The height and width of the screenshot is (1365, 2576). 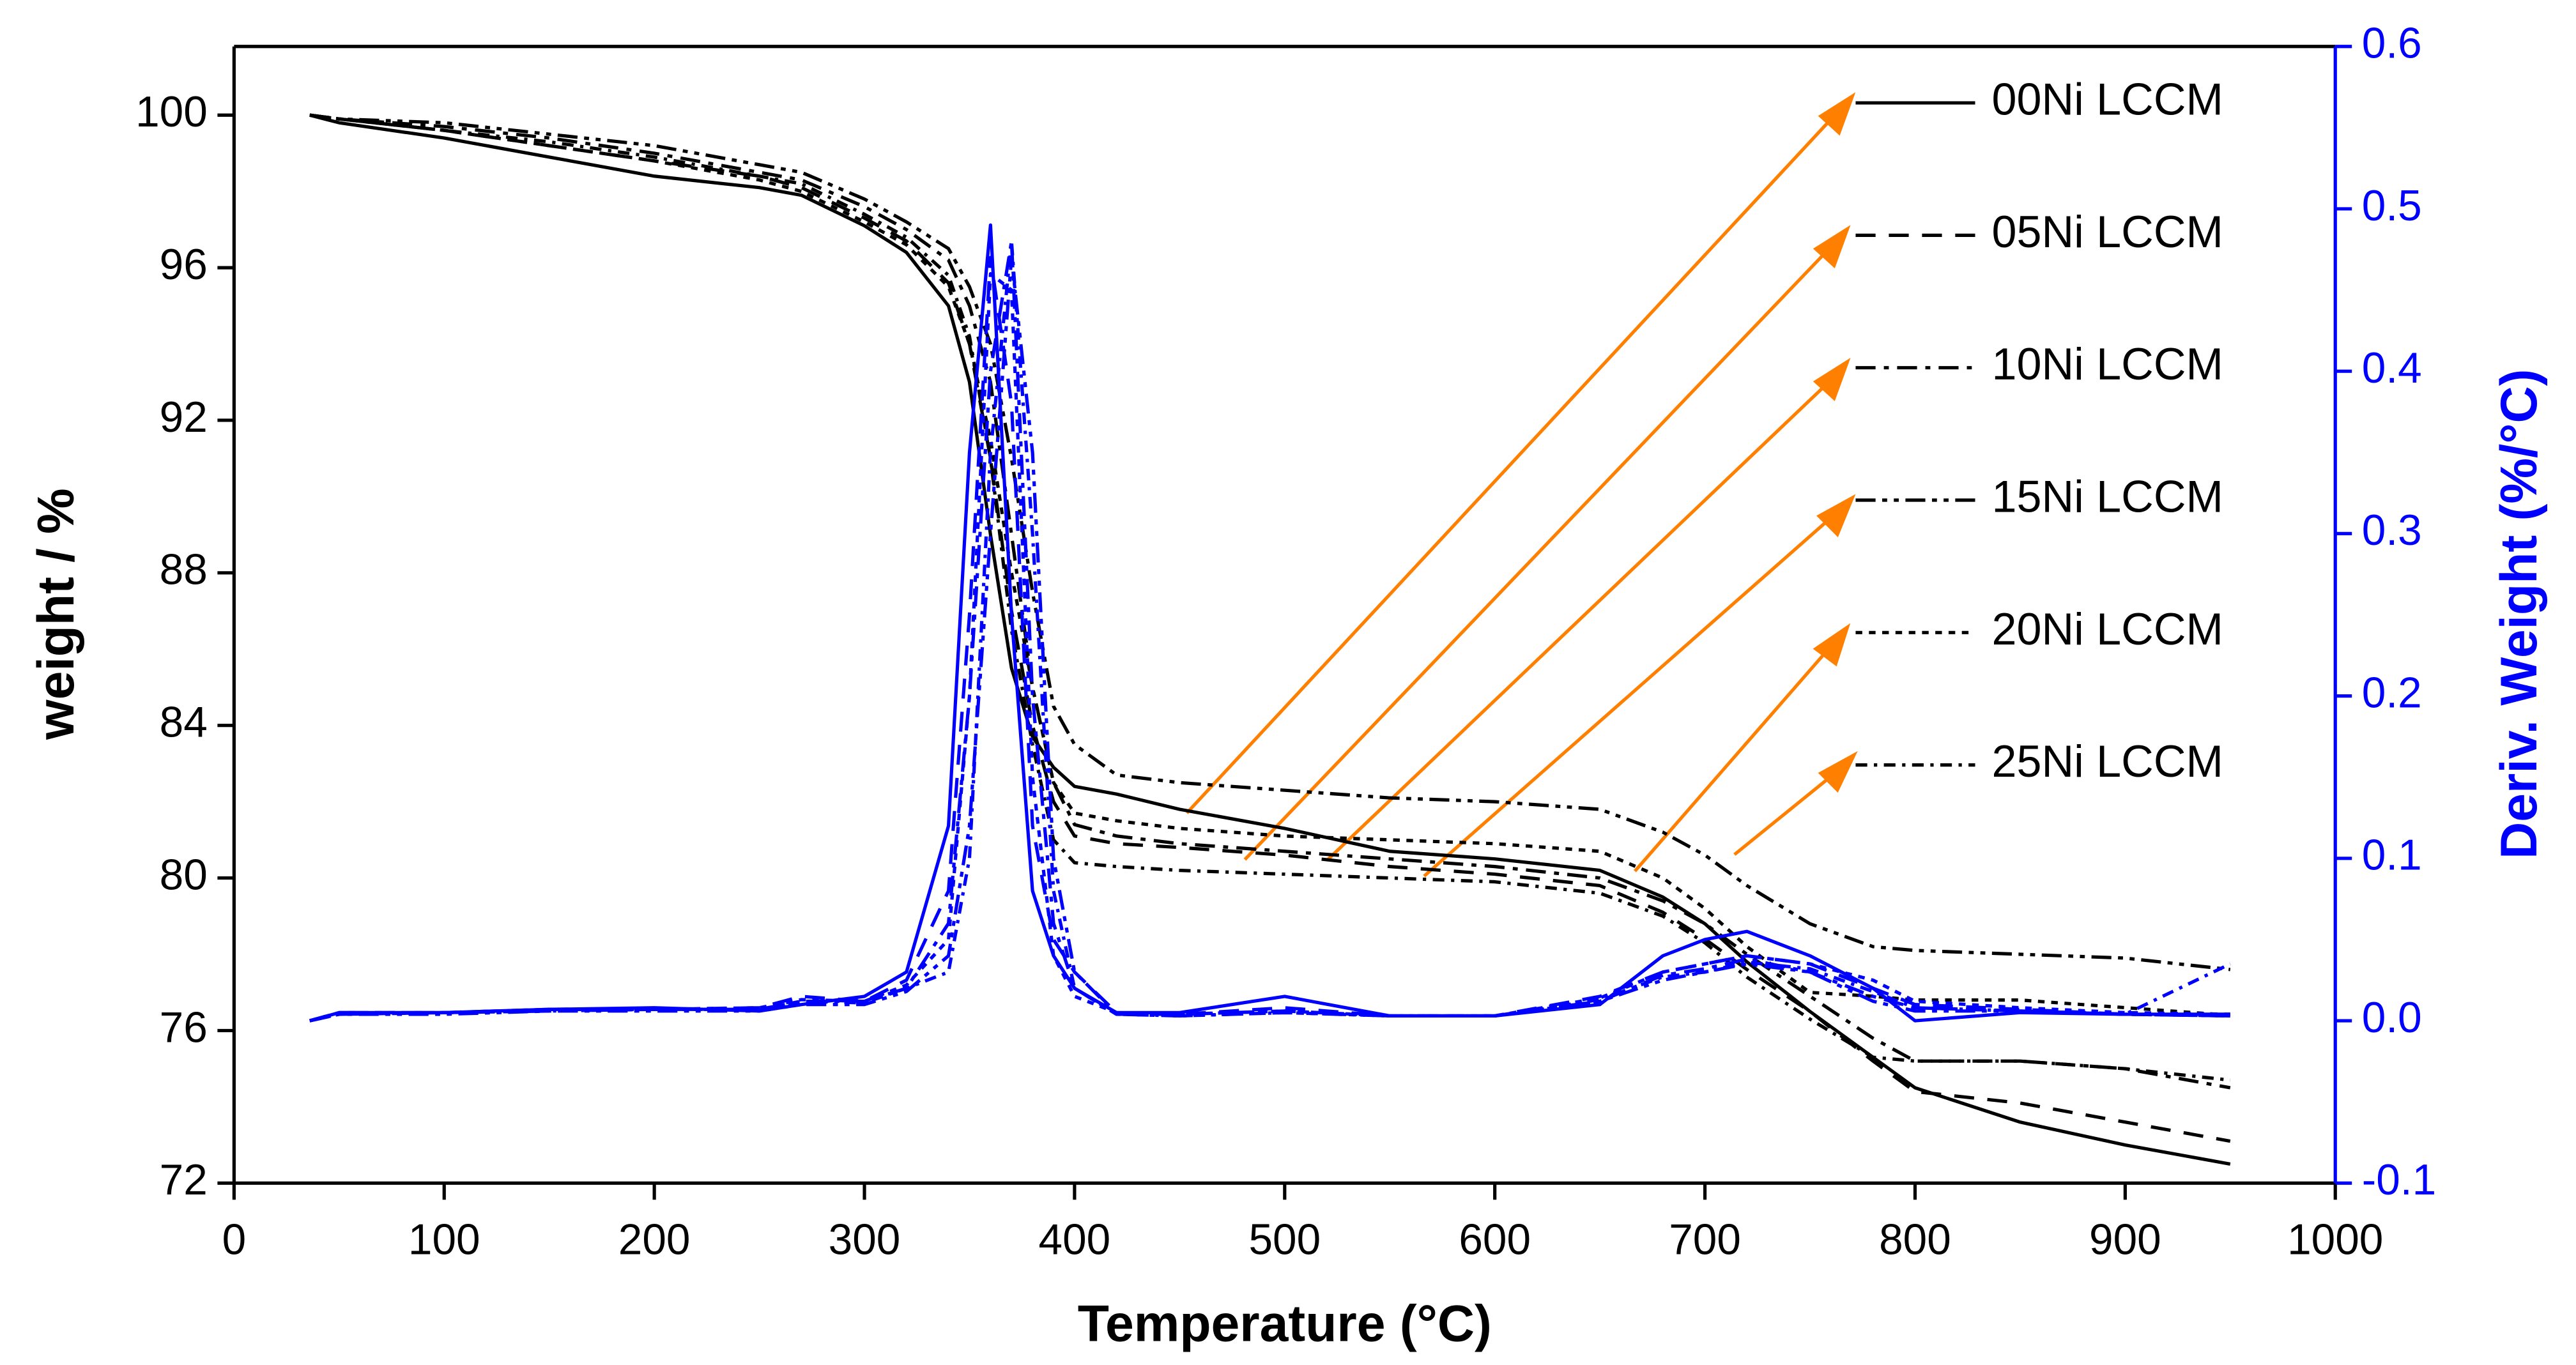 I want to click on x-tick-label: 1000, so click(x=2335, y=1240).